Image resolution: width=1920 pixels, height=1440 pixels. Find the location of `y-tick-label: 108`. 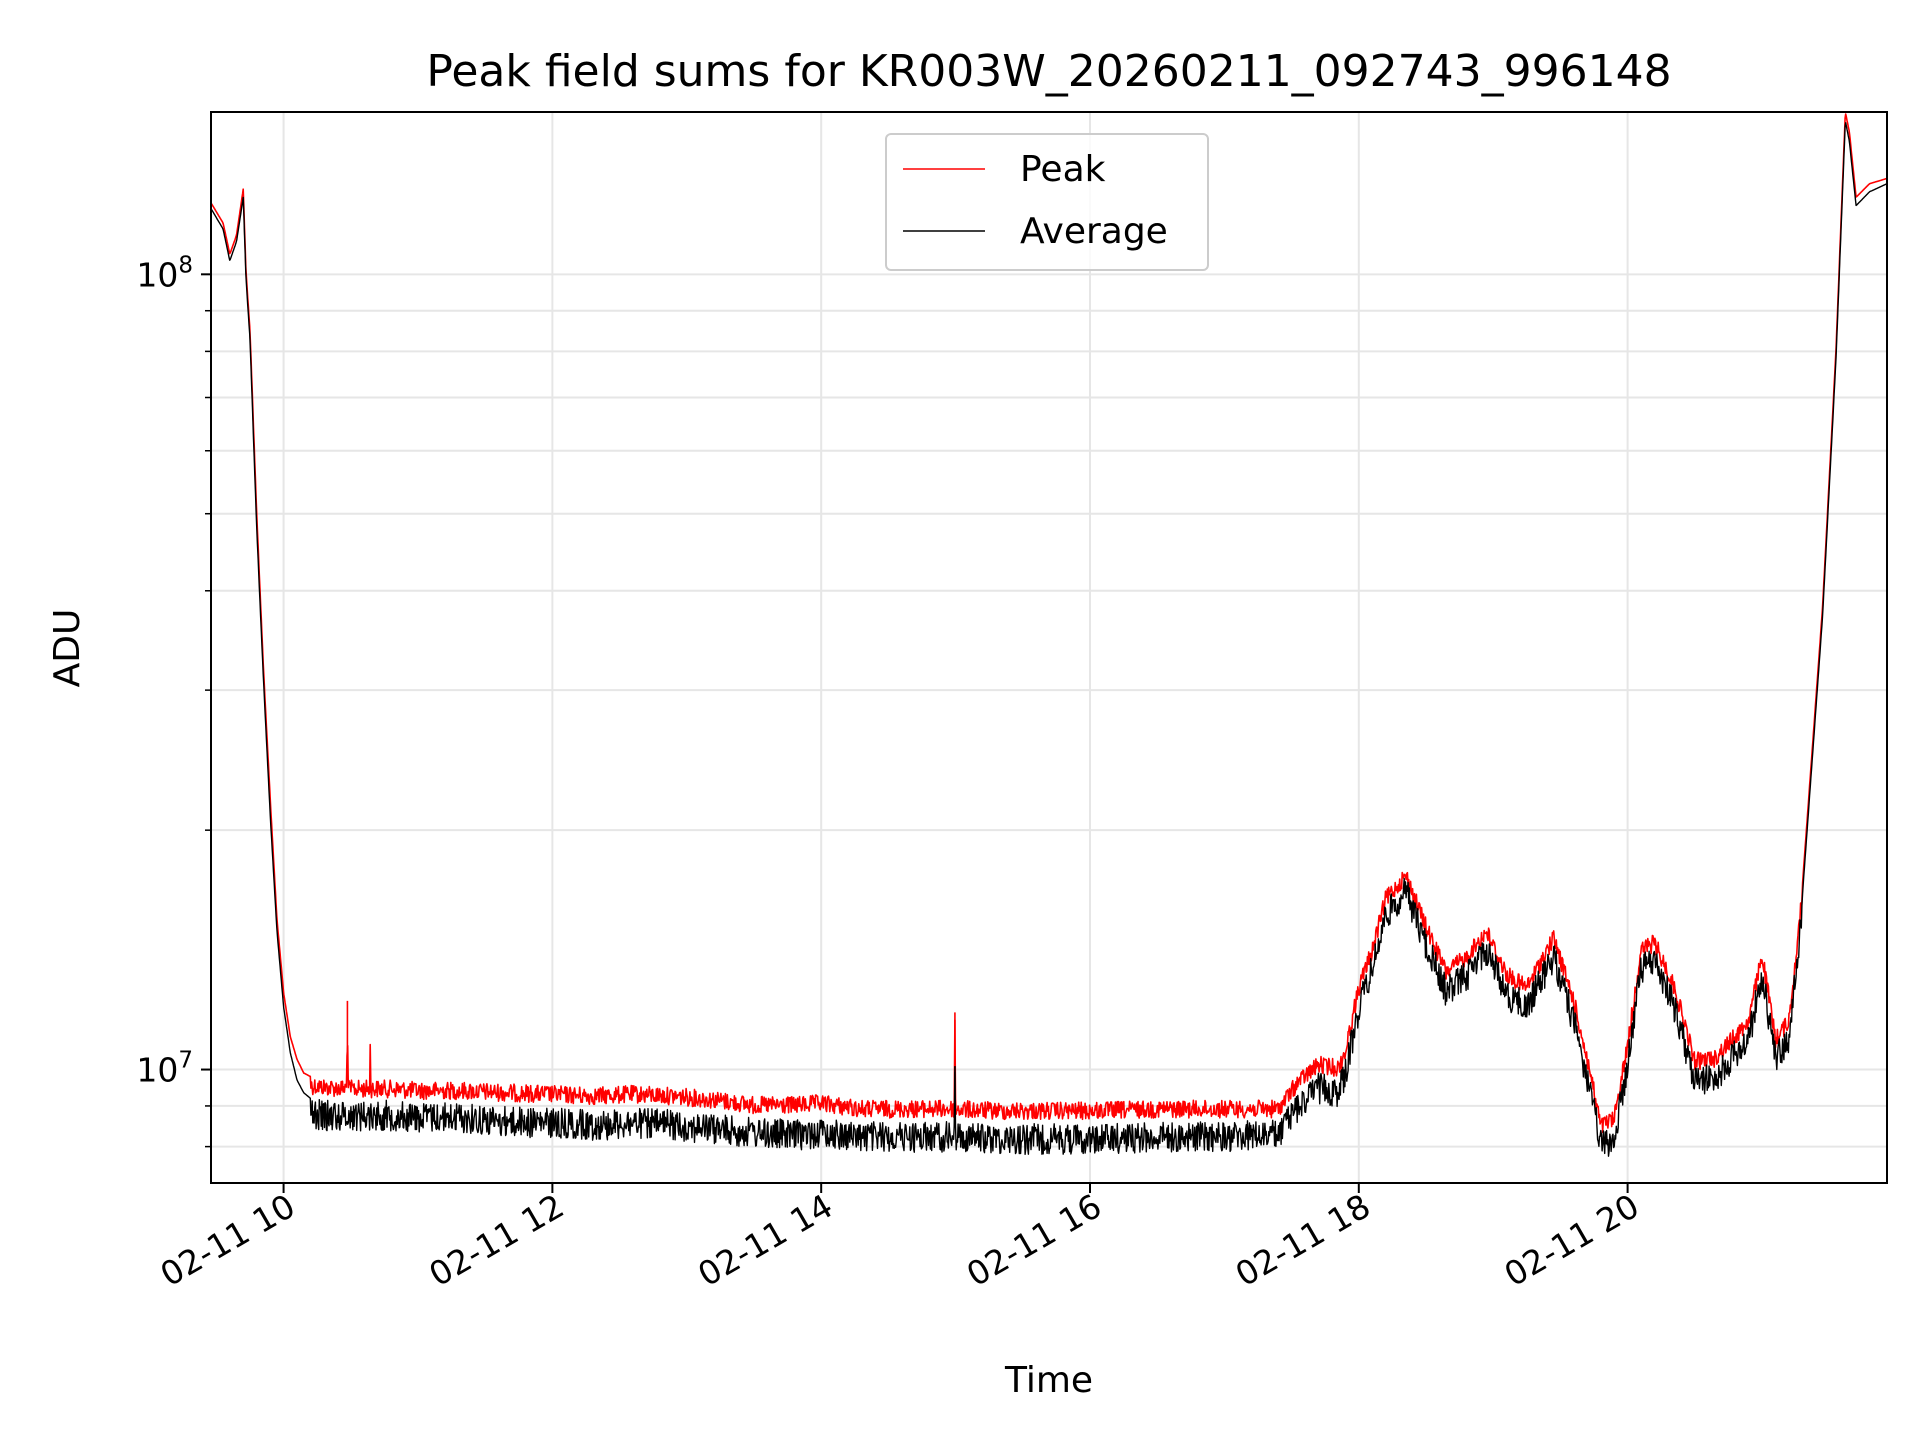

y-tick-label: 108 is located at coordinates (164, 273).